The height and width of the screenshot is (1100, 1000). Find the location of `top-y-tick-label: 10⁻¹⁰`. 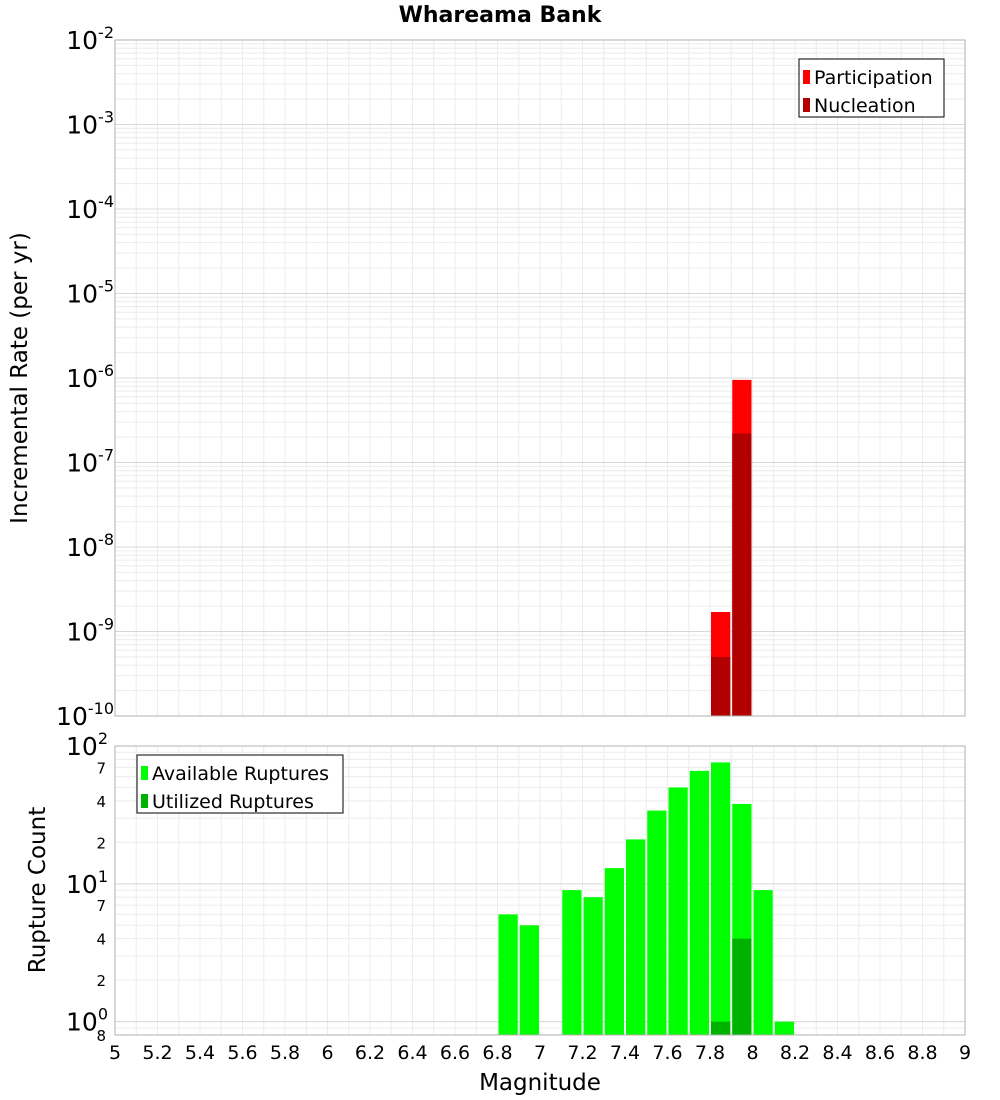

top-y-tick-label: 10⁻¹⁰ is located at coordinates (85, 715).